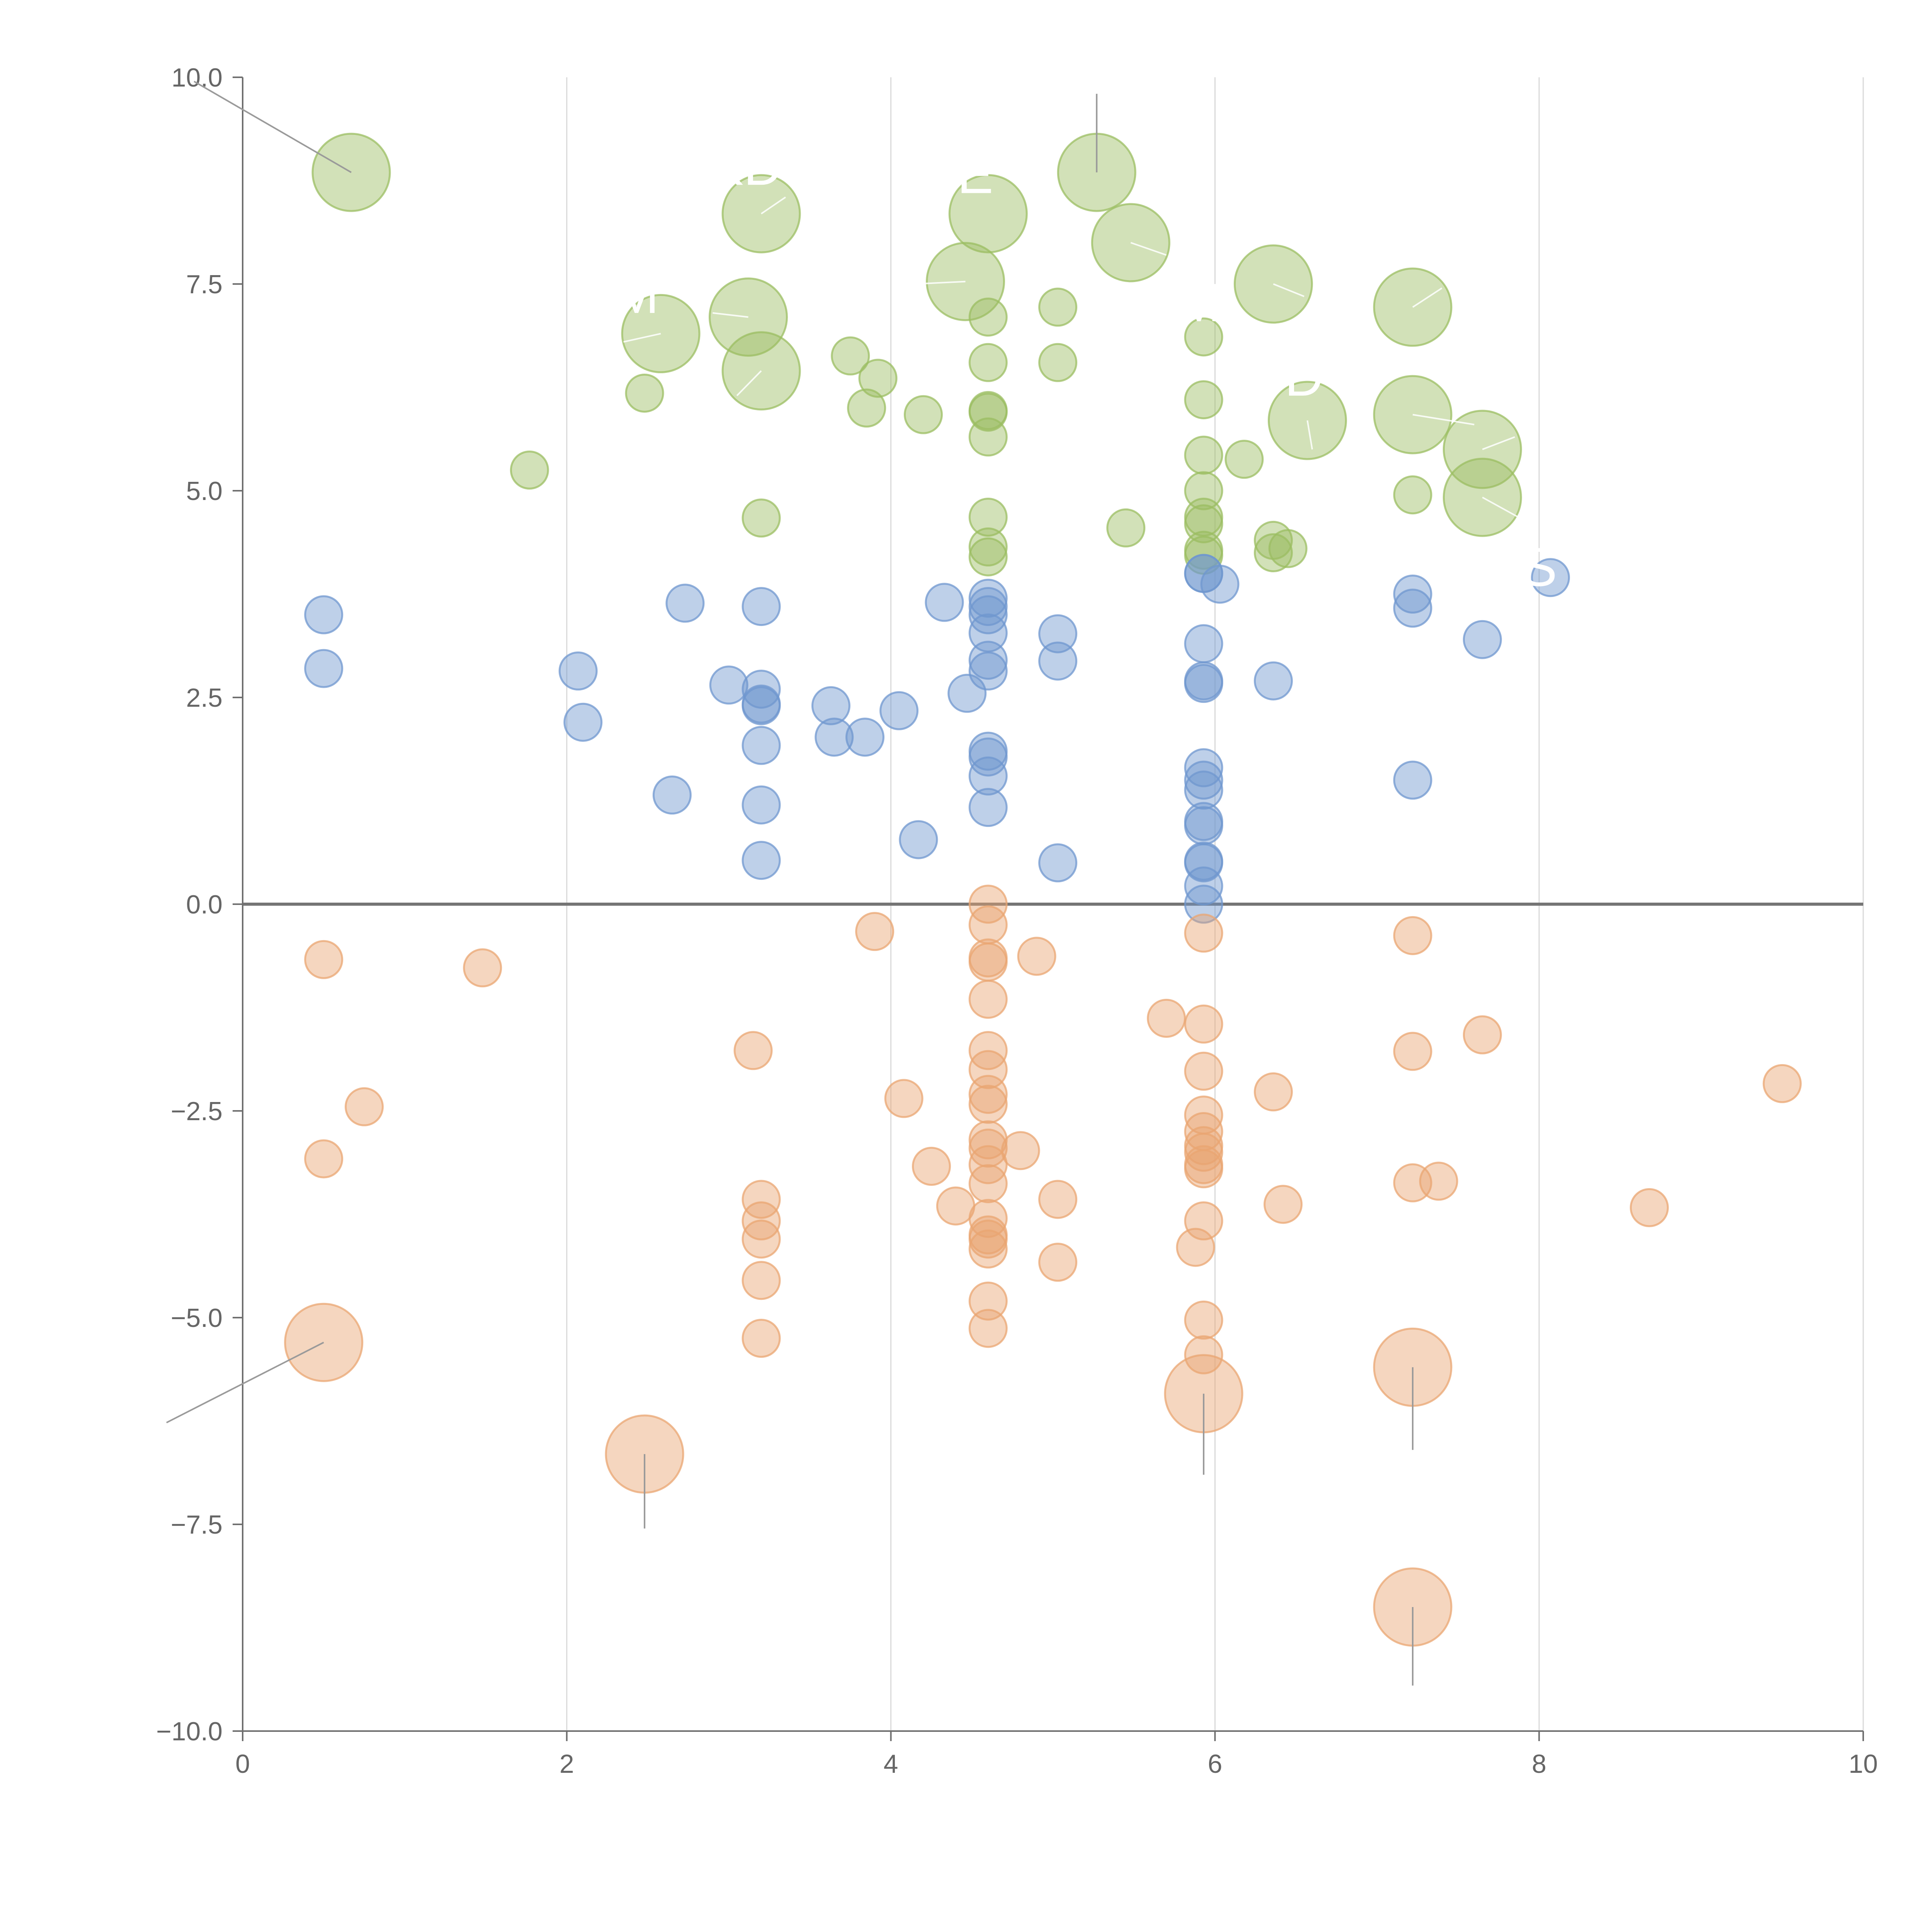 The width and height of the screenshot is (1932, 1932). Describe the element at coordinates (1215, 1764) in the screenshot. I see `x-tick-label-3: 6` at that location.